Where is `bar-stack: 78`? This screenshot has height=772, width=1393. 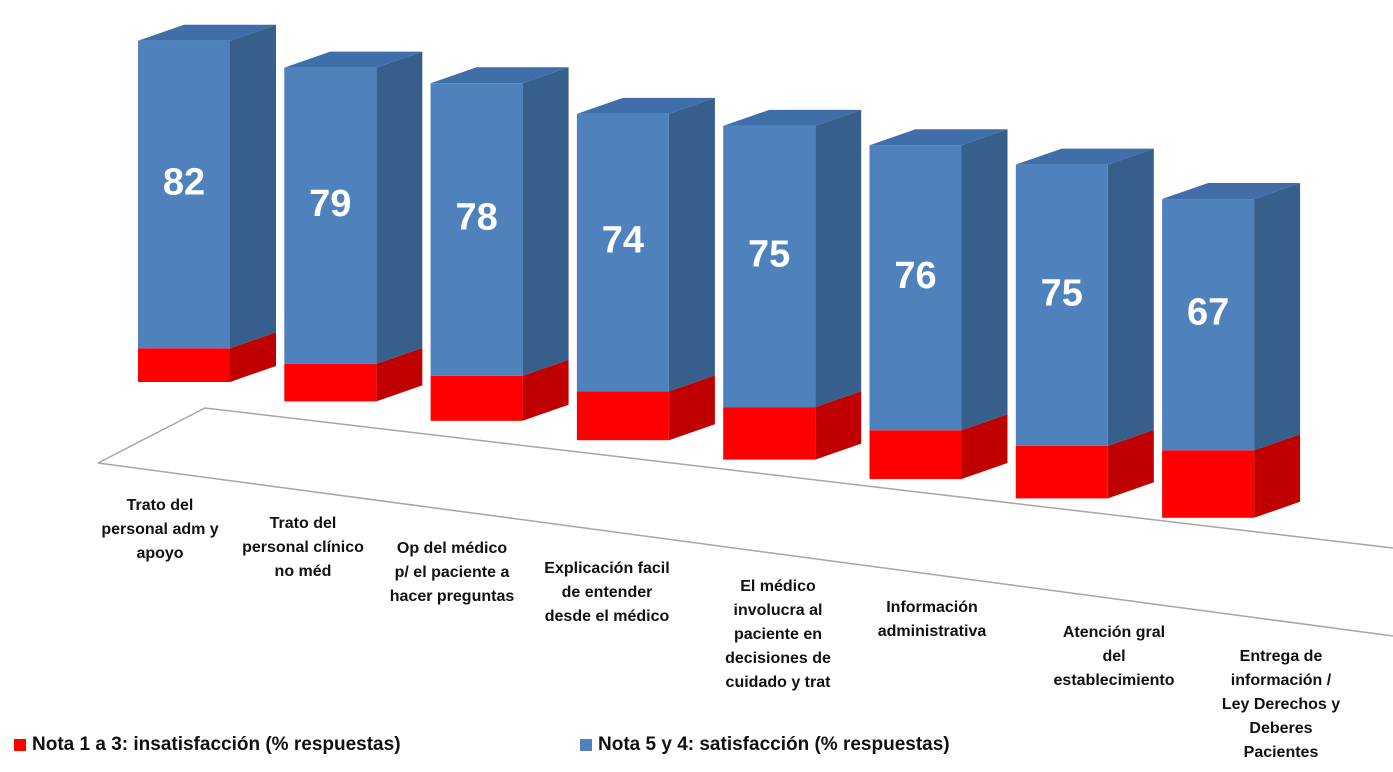
bar-stack: 78 is located at coordinates (499, 244).